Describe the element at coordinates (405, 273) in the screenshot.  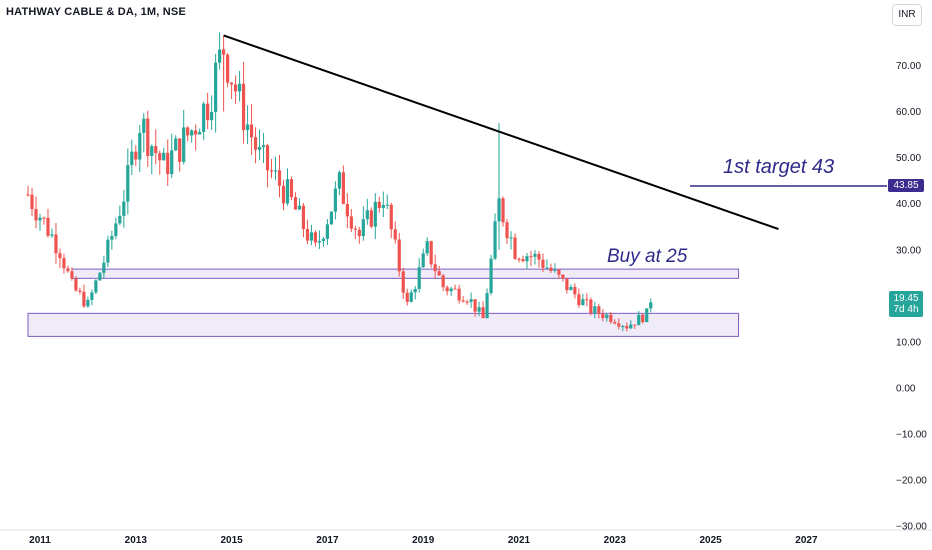
I see `buy-zone` at that location.